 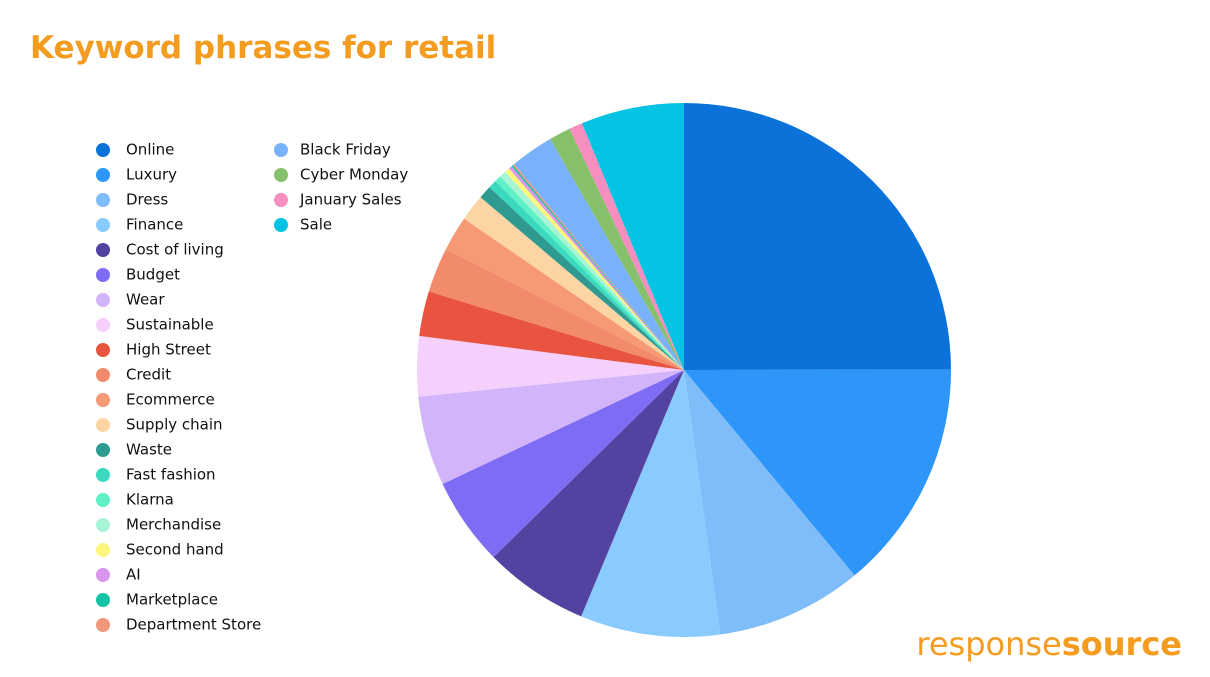 I want to click on legend-label: Second hand, so click(x=175, y=550).